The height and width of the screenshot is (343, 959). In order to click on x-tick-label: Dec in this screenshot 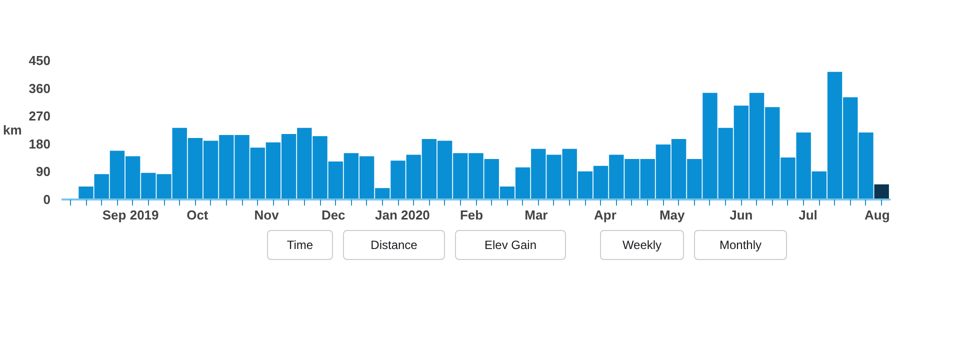, I will do `click(333, 215)`.